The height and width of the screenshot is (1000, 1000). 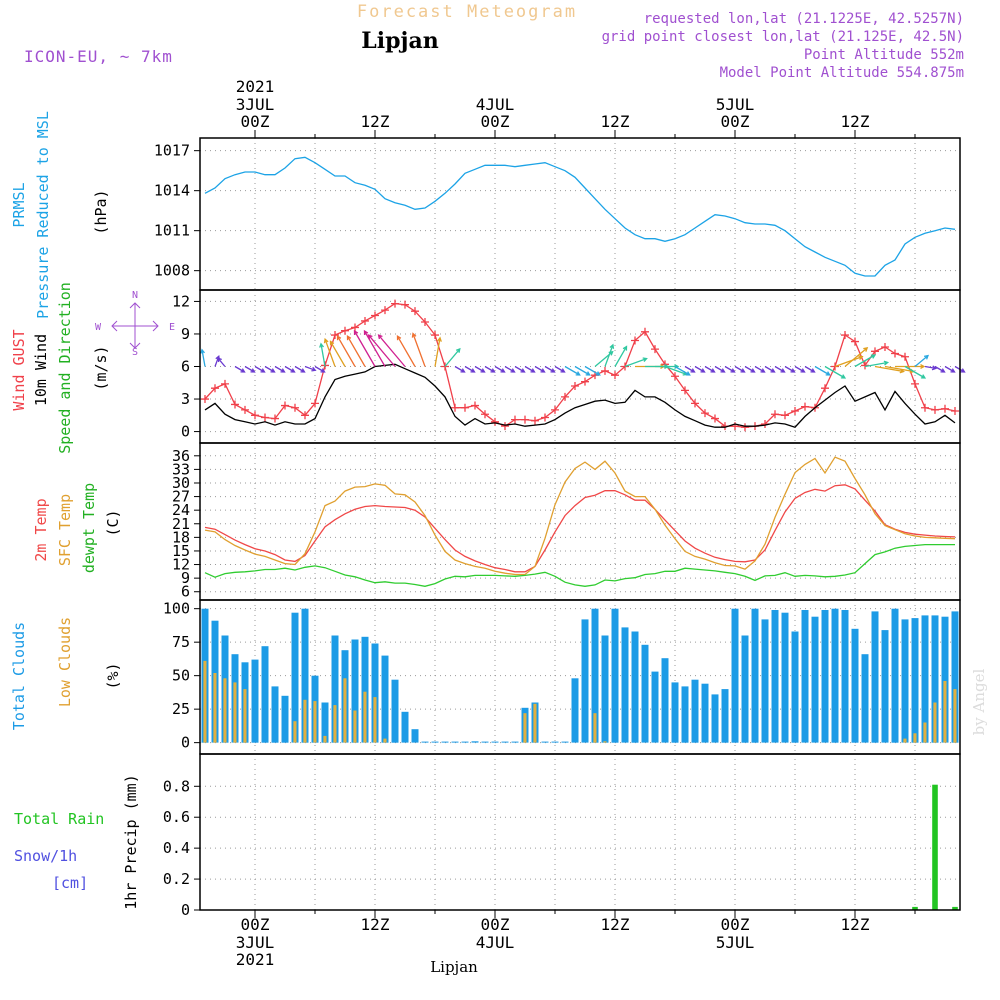 I want to click on dewpt-temp-line, so click(x=579, y=565).